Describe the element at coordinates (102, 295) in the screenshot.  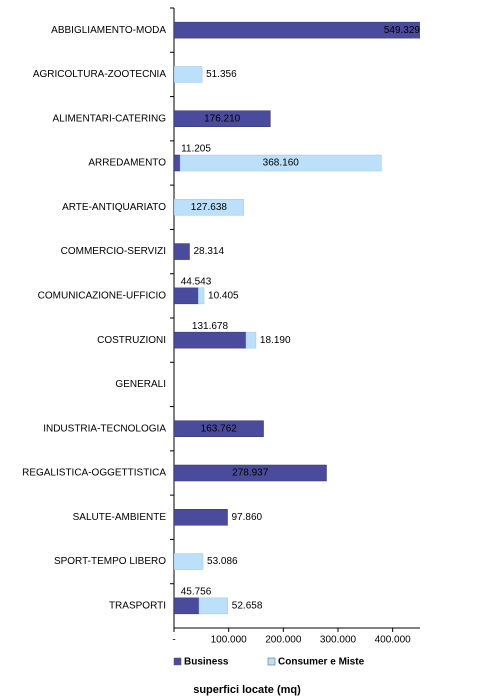
I see `y-tick-label: COMUNICAZIONE-UFFICIO` at that location.